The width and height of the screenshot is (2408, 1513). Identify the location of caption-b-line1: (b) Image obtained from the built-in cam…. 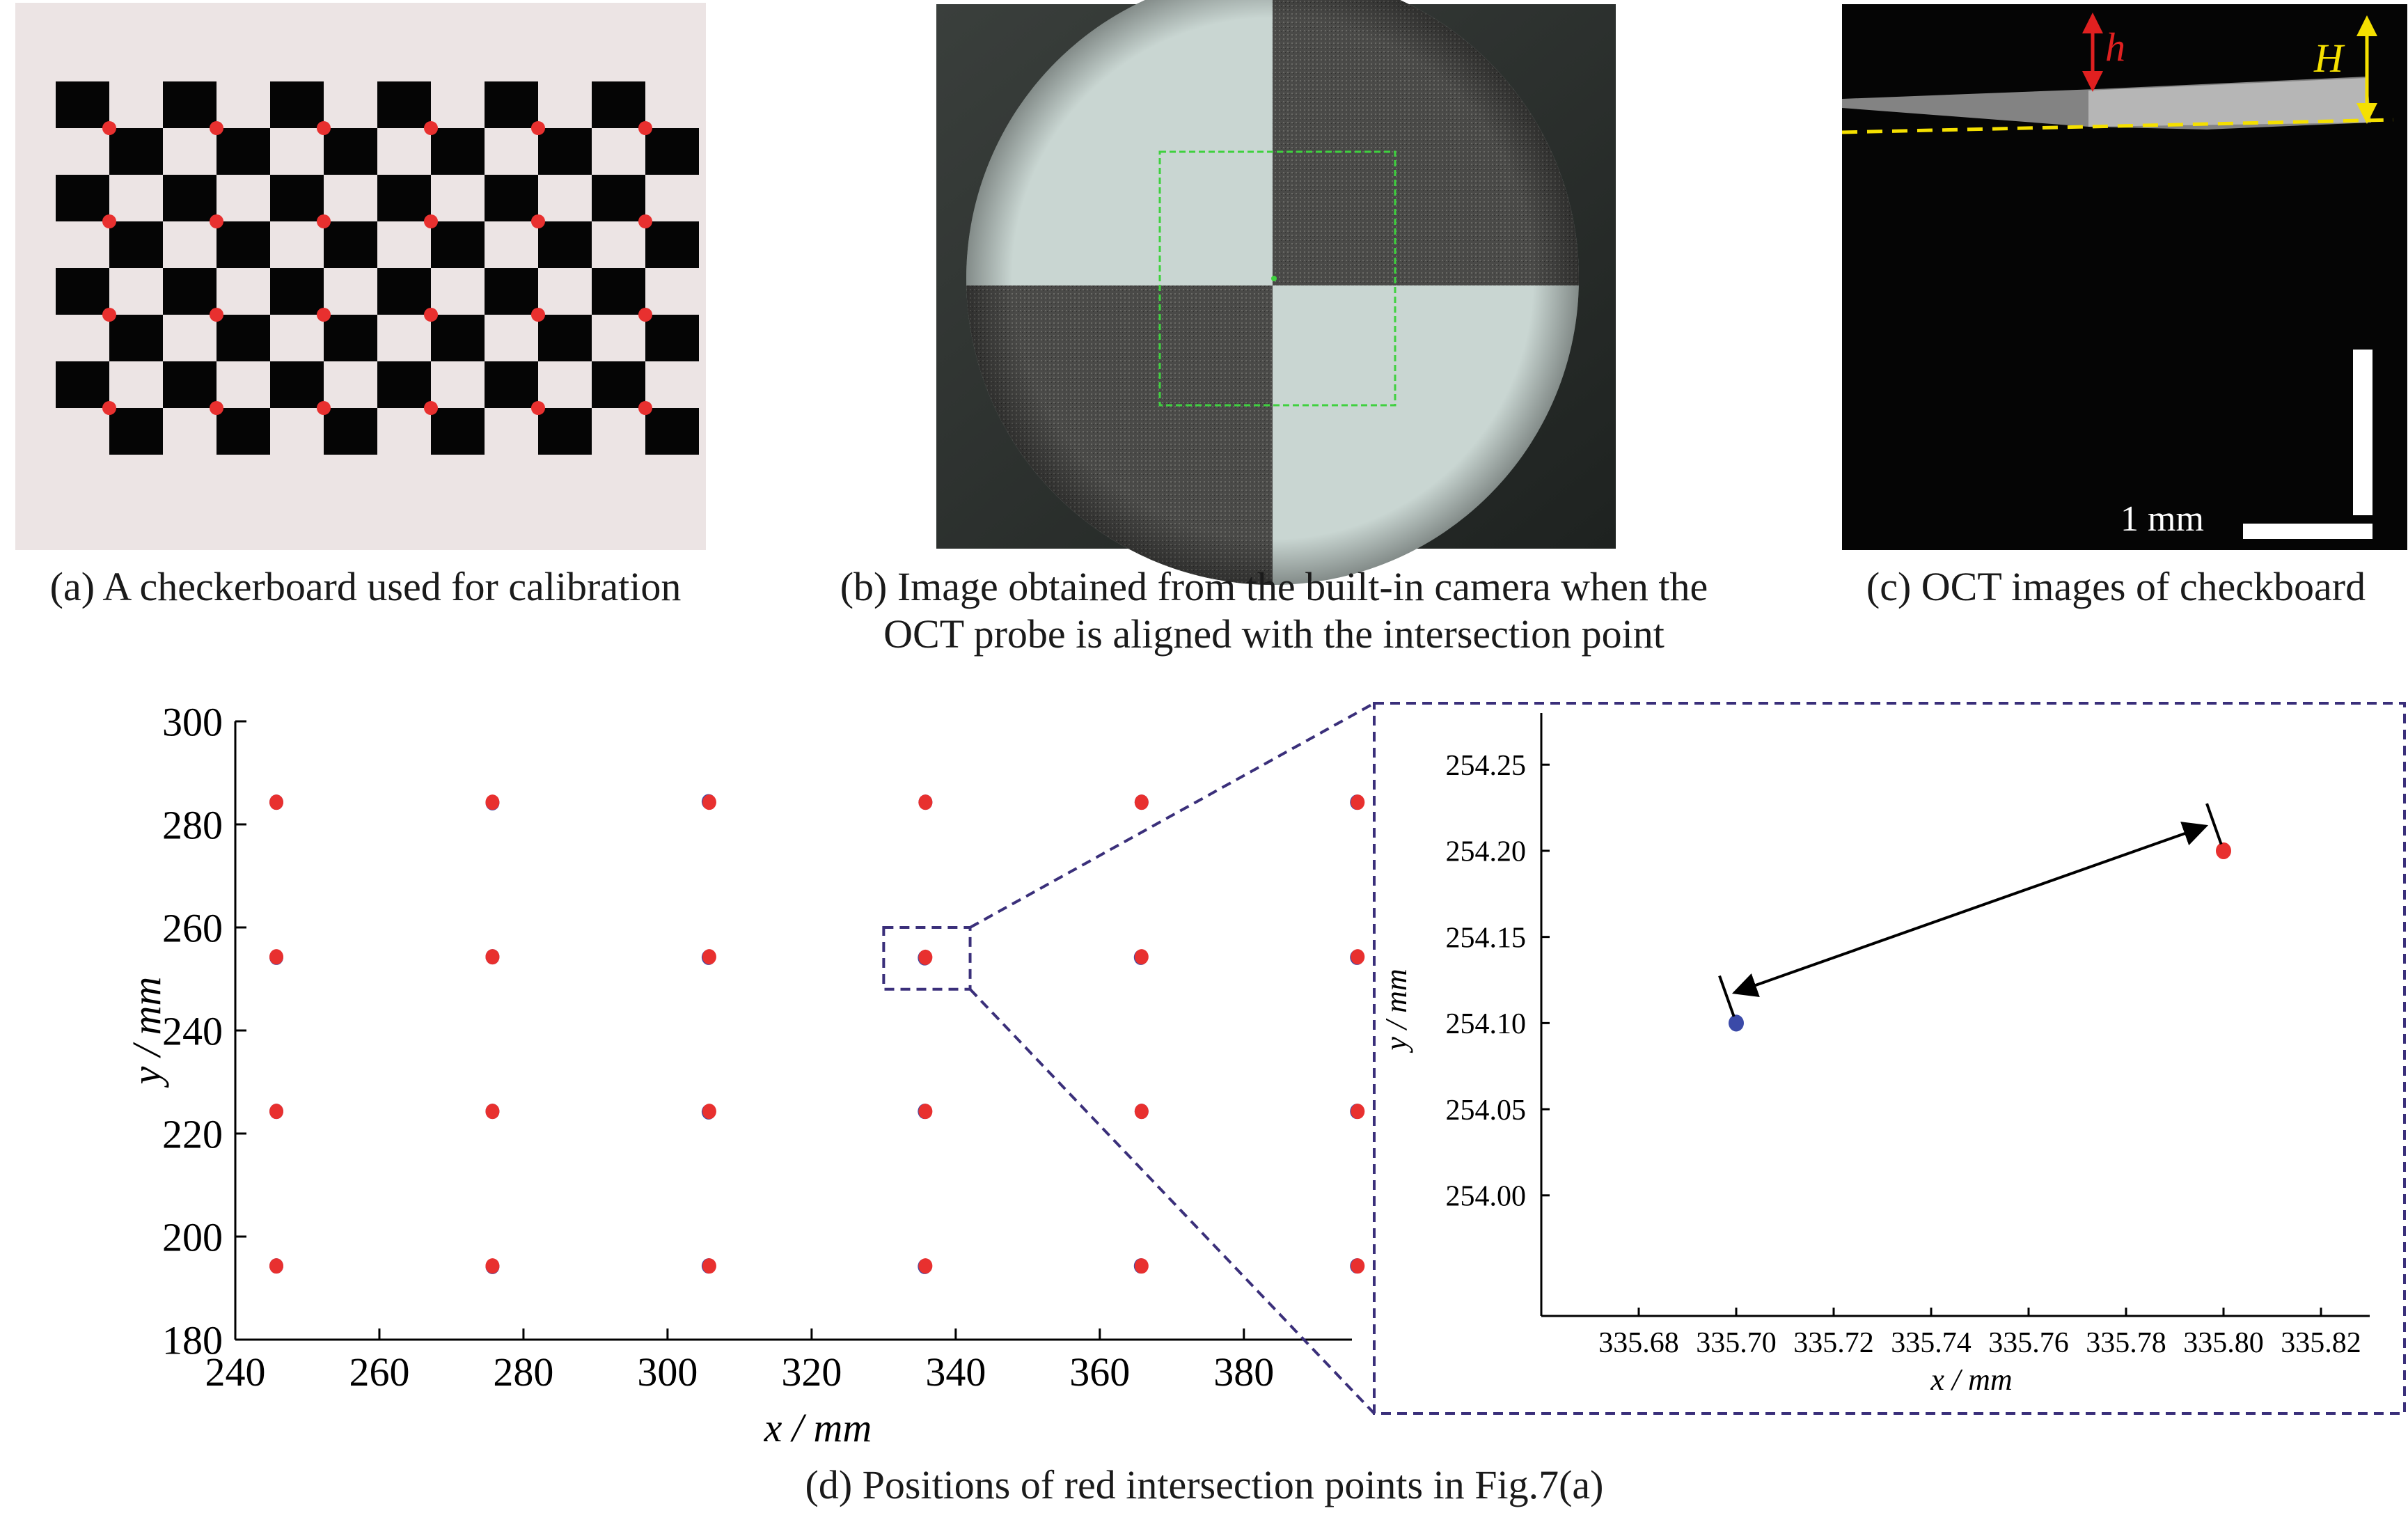
(1274, 586).